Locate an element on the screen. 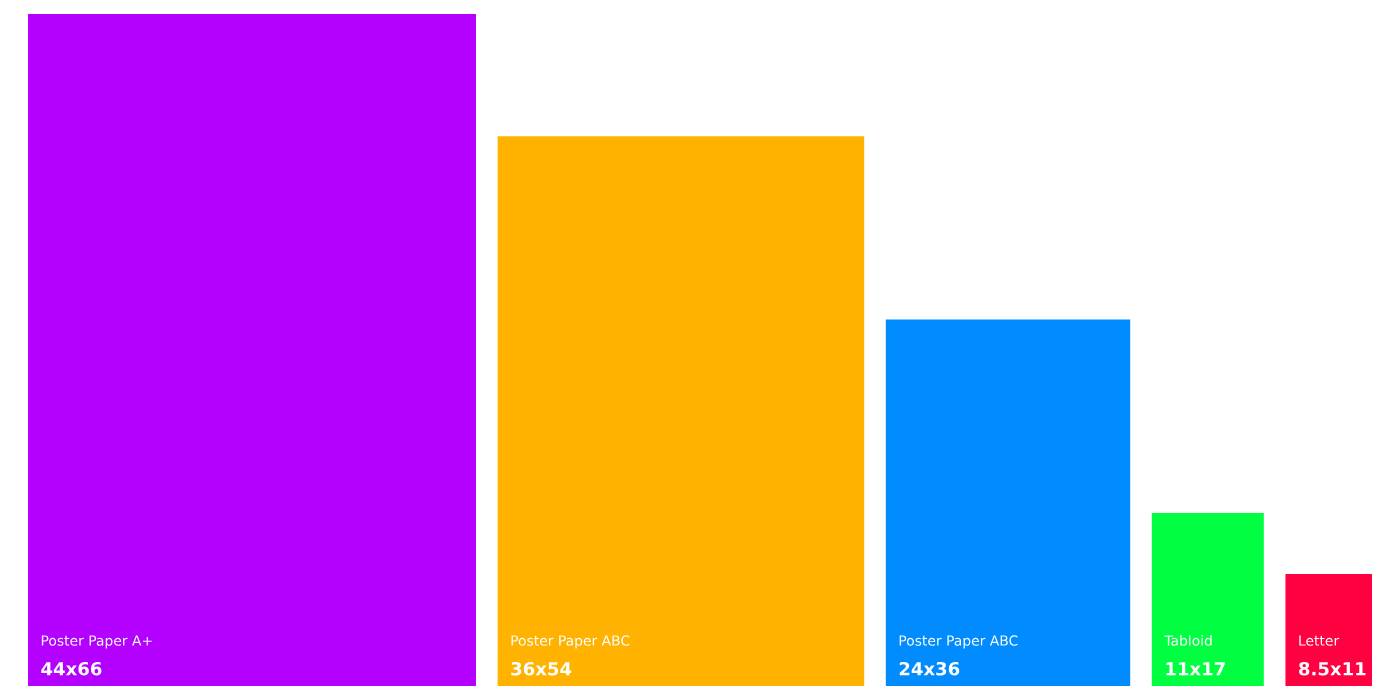  data-label: 44x66 is located at coordinates (71, 668).